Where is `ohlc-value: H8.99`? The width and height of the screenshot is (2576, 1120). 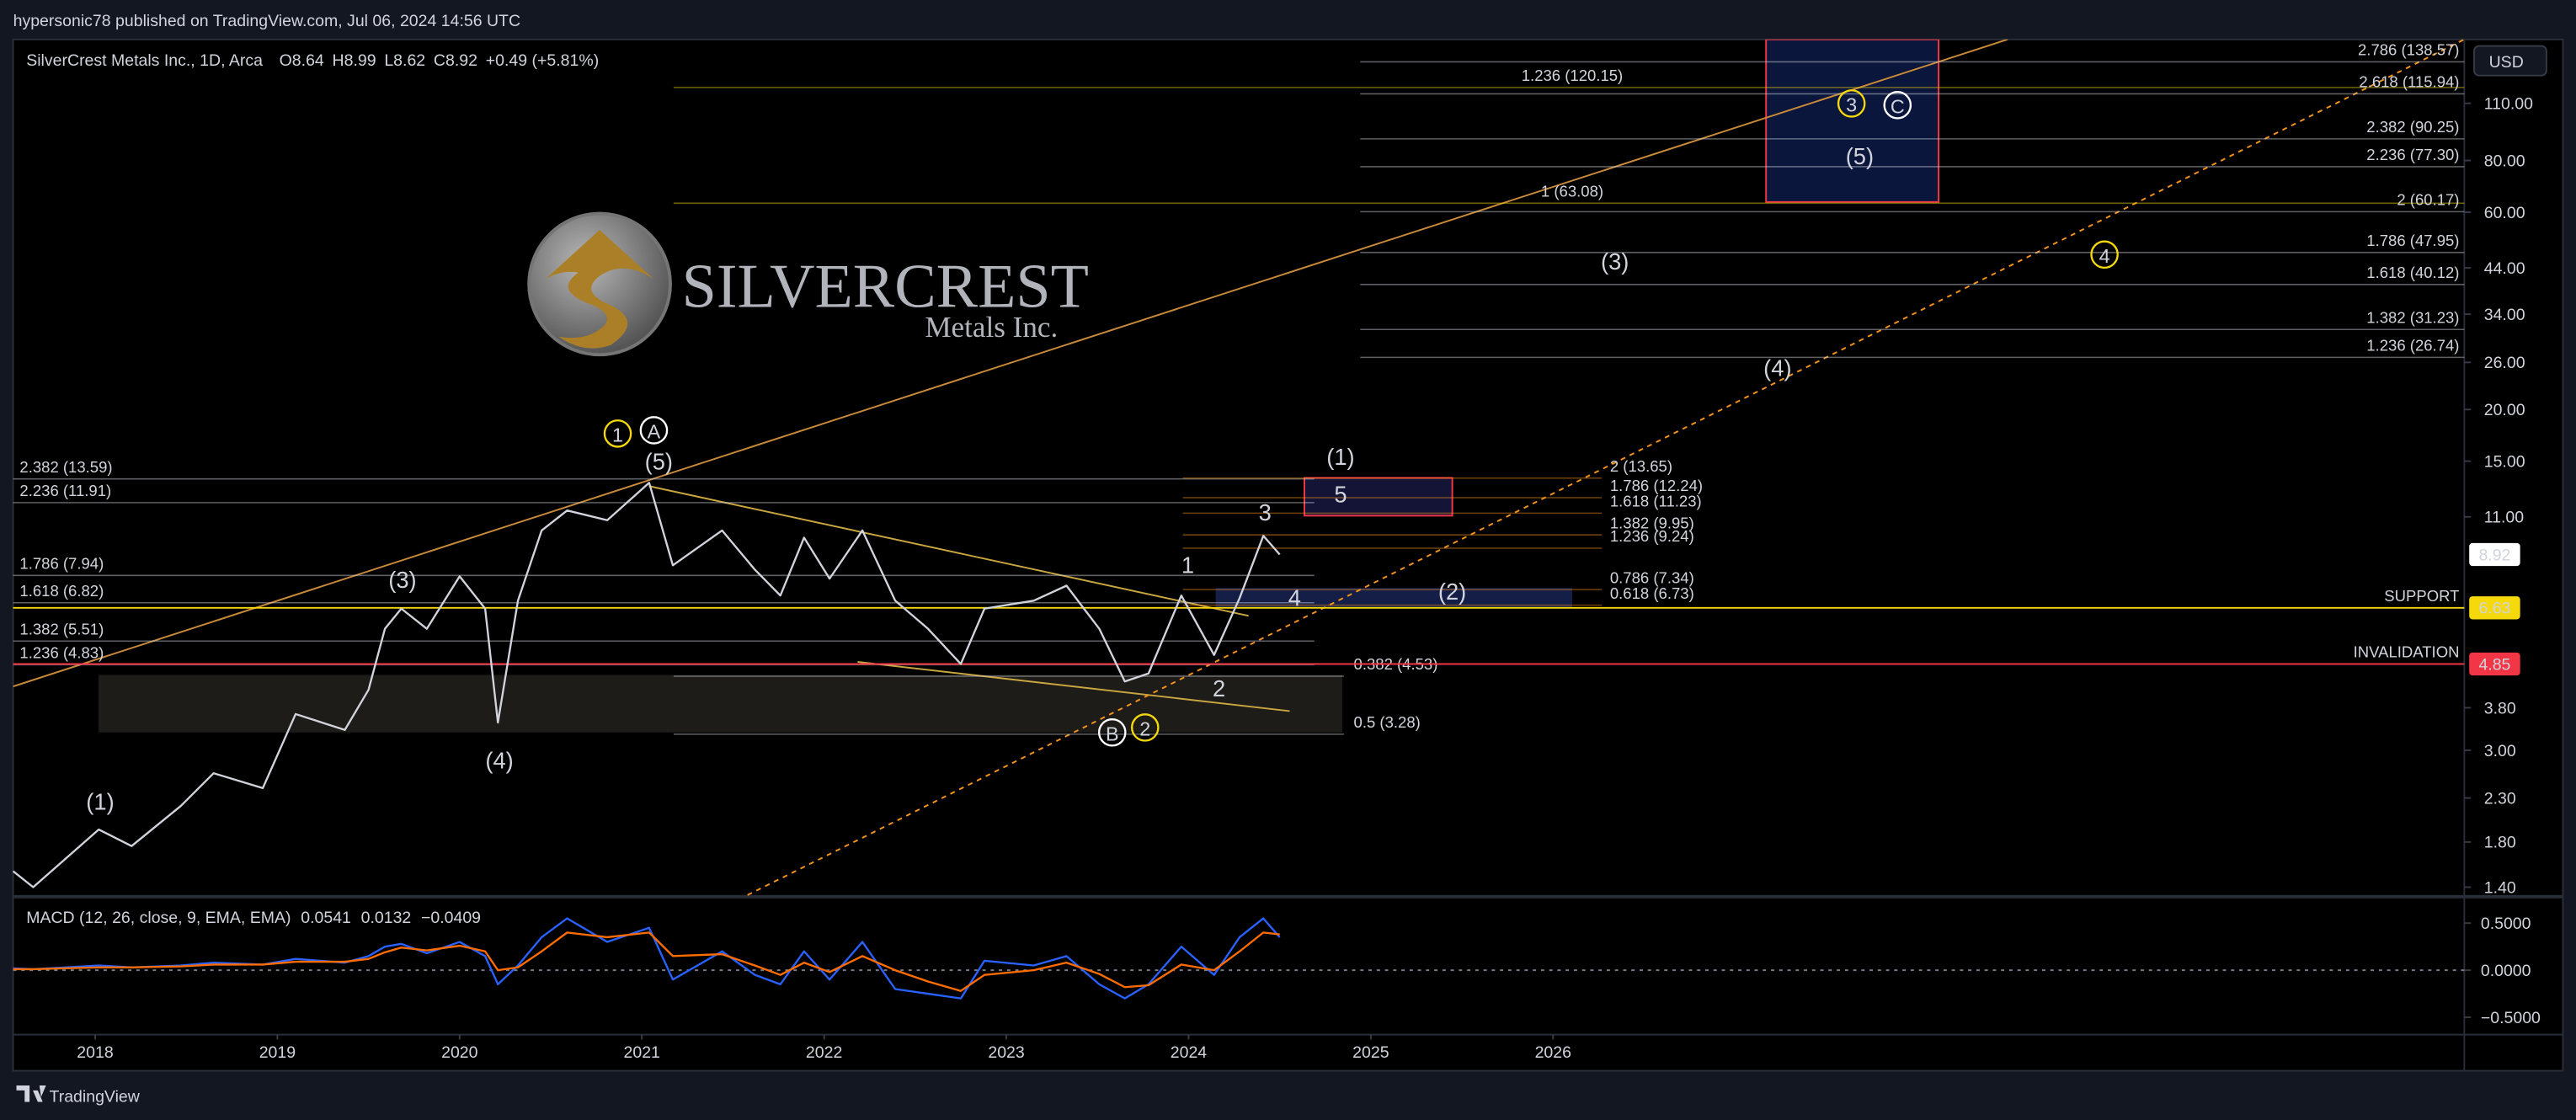
ohlc-value: H8.99 is located at coordinates (354, 60).